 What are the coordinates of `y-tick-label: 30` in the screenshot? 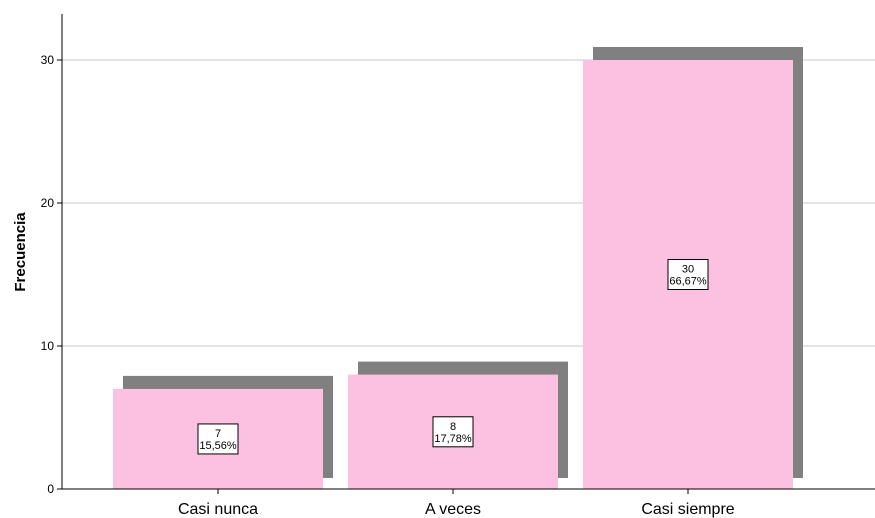 It's located at (48, 60).